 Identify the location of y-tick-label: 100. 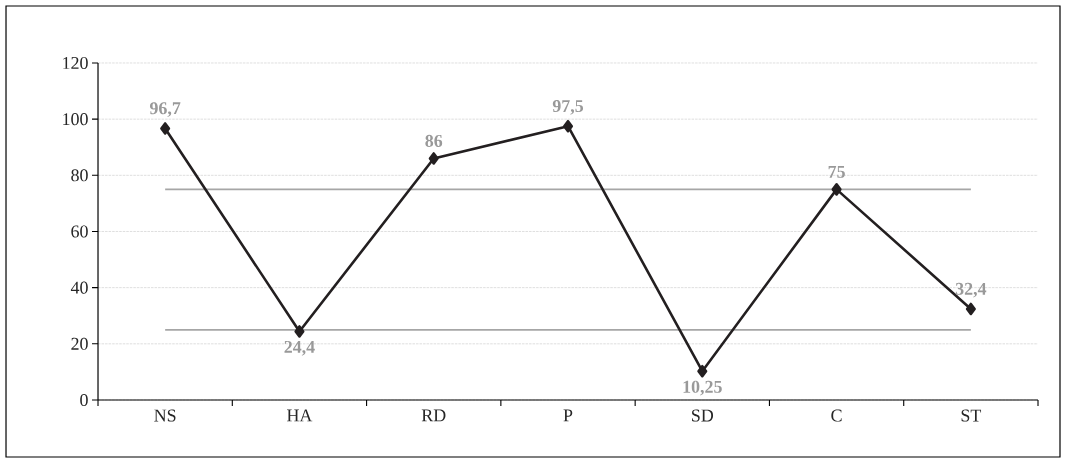
(75, 119).